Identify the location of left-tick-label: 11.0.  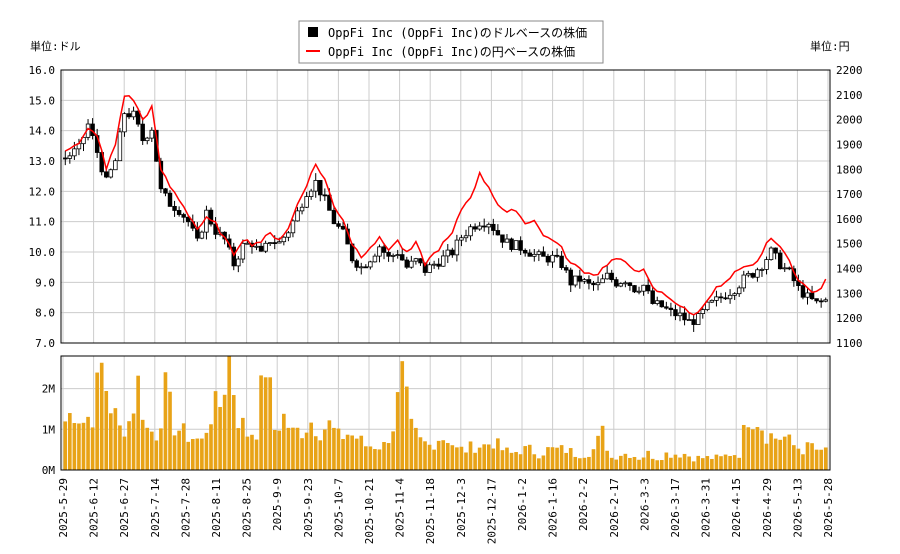
(42, 222).